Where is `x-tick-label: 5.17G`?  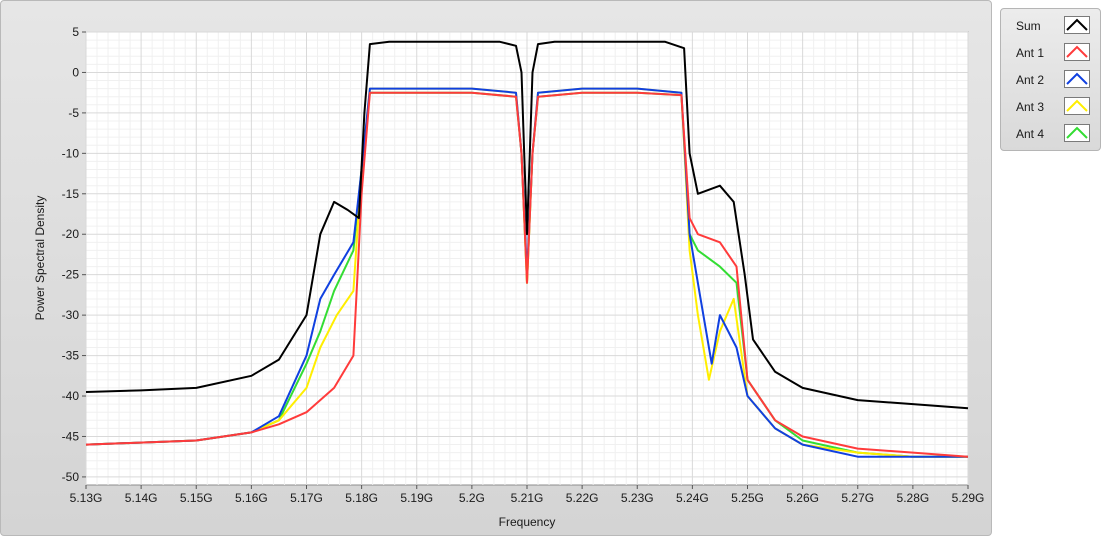
x-tick-label: 5.17G is located at coordinates (306, 498).